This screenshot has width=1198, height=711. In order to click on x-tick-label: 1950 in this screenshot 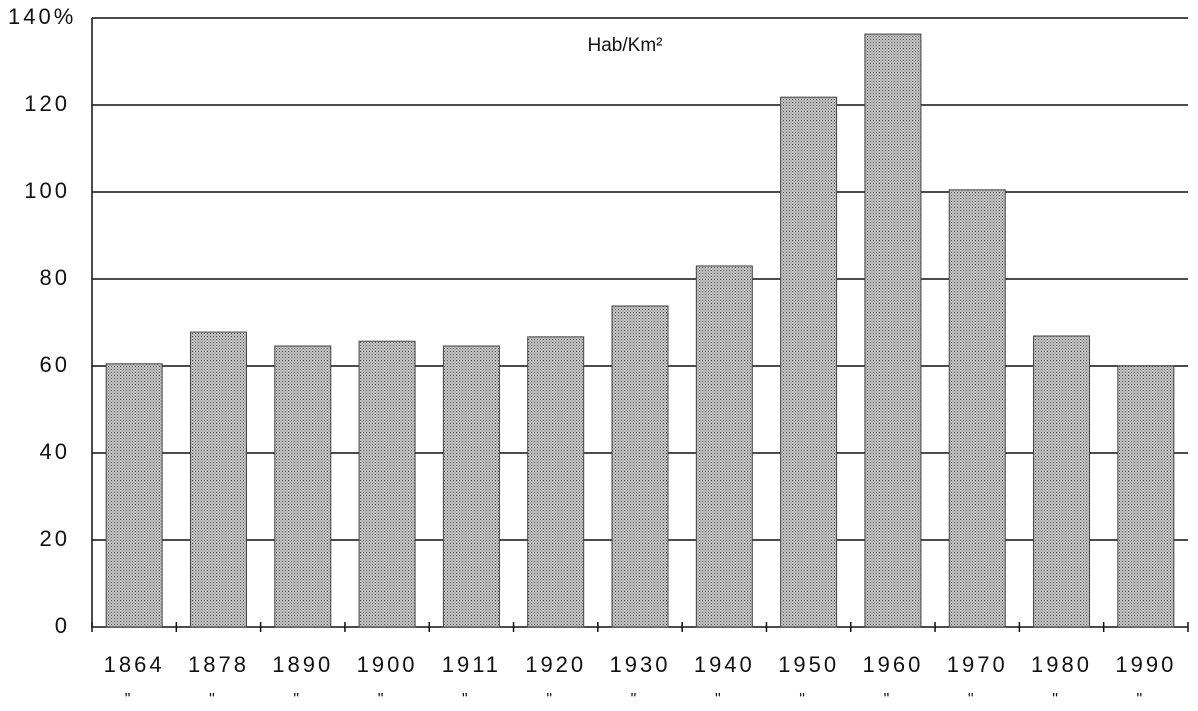, I will do `click(808, 664)`.